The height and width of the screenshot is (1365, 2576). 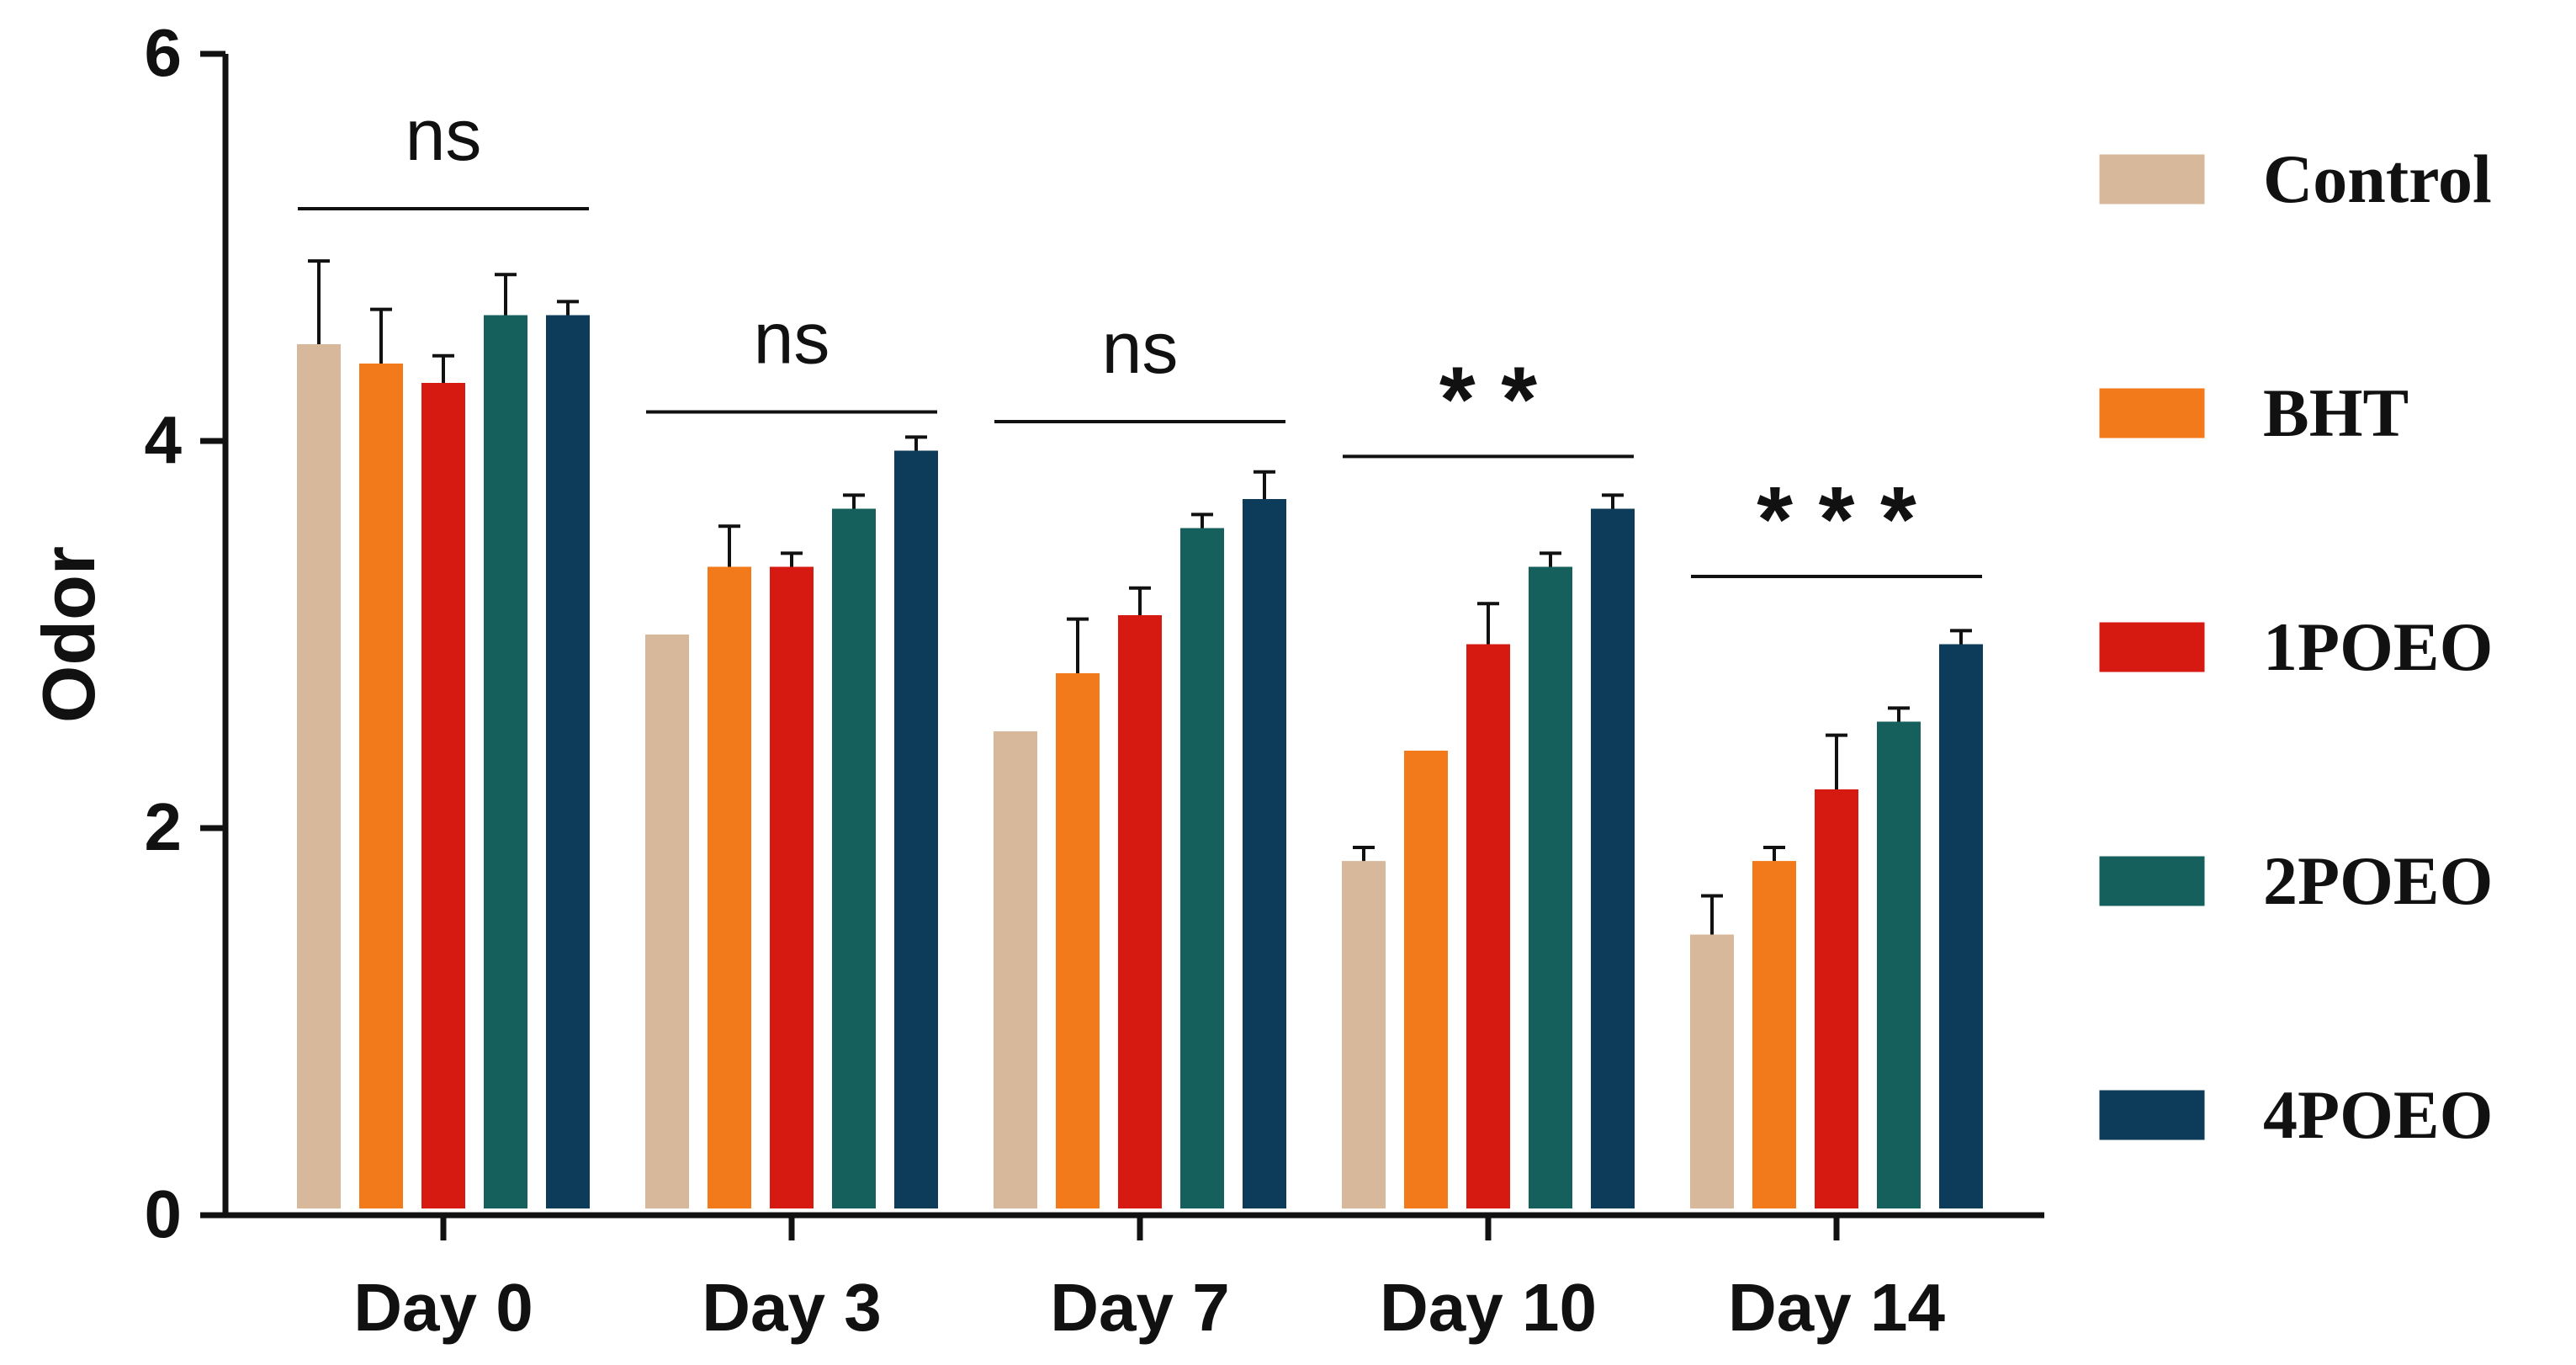 I want to click on legend-label: 4POEO, so click(x=2378, y=1114).